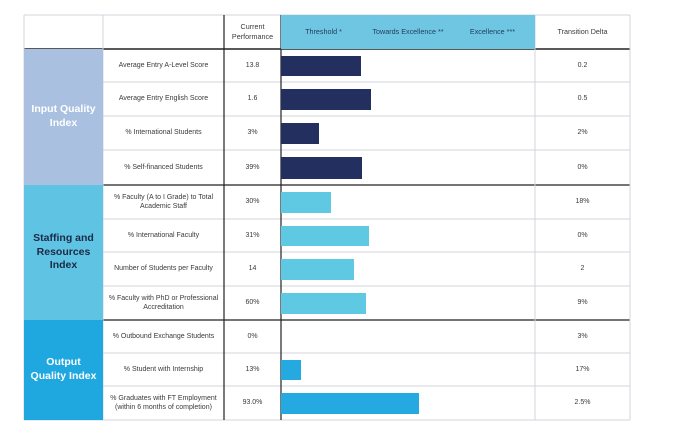 The width and height of the screenshot is (675, 445). What do you see at coordinates (252, 235) in the screenshot?
I see `current-value: 31%` at bounding box center [252, 235].